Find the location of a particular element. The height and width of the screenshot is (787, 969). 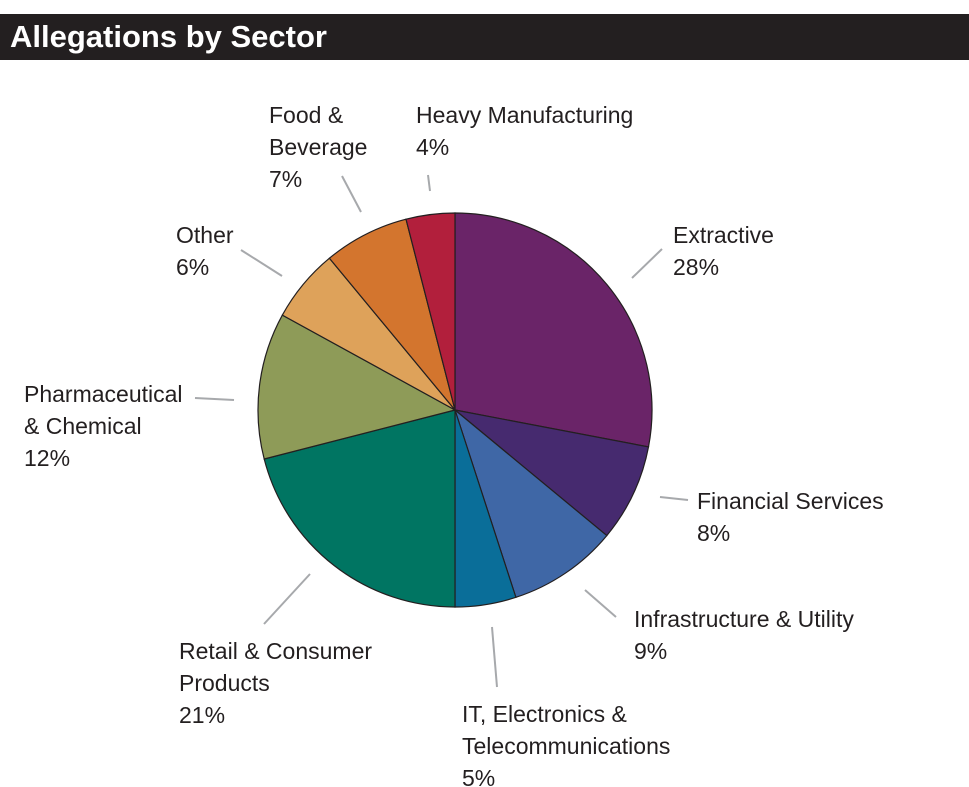

slice-label: IT, Electronics & Telecommunications 5% is located at coordinates (566, 744).